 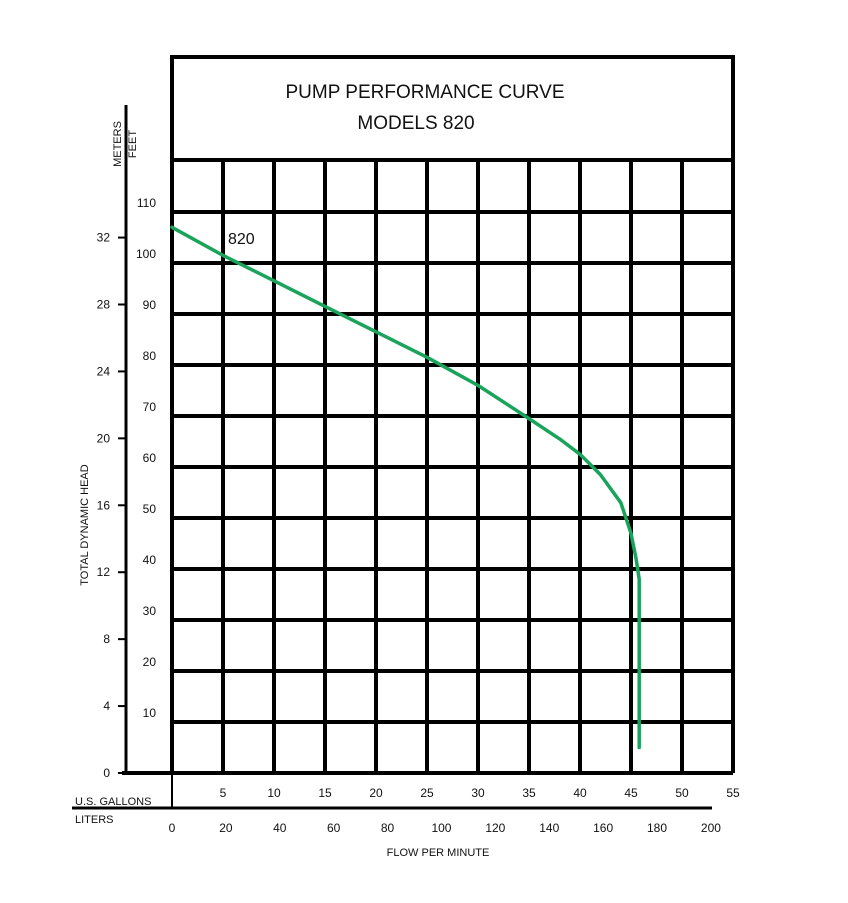 I want to click on y-tick-label-feet: 100, so click(x=146, y=254).